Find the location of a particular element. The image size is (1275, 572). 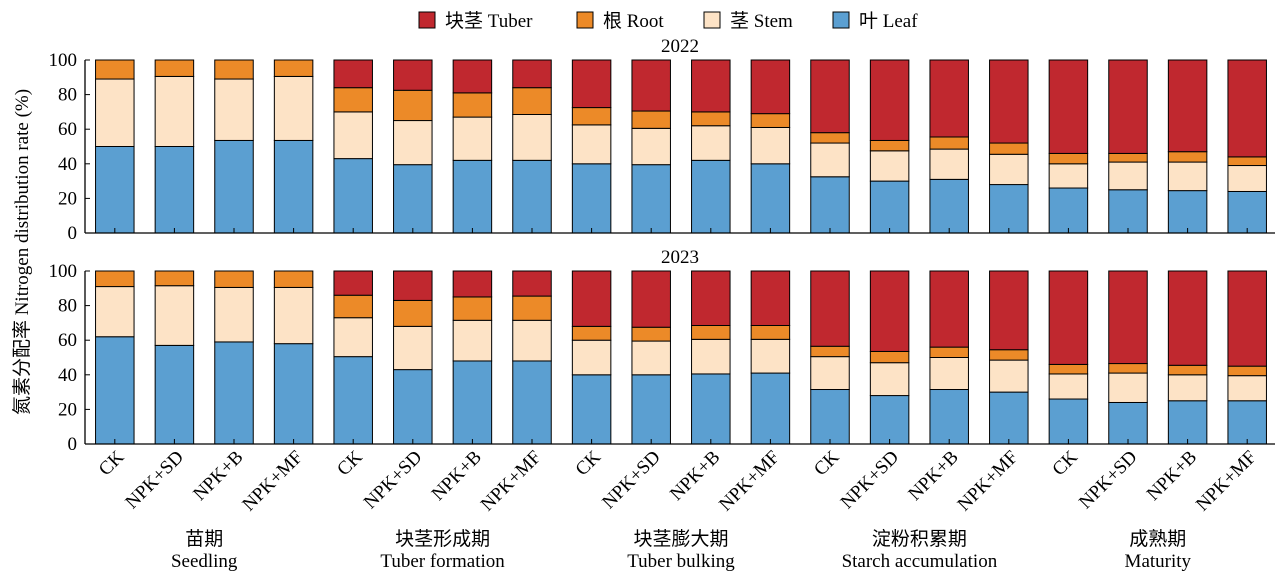

bar-2023-stage2-NPK+B-stem is located at coordinates (472, 340).